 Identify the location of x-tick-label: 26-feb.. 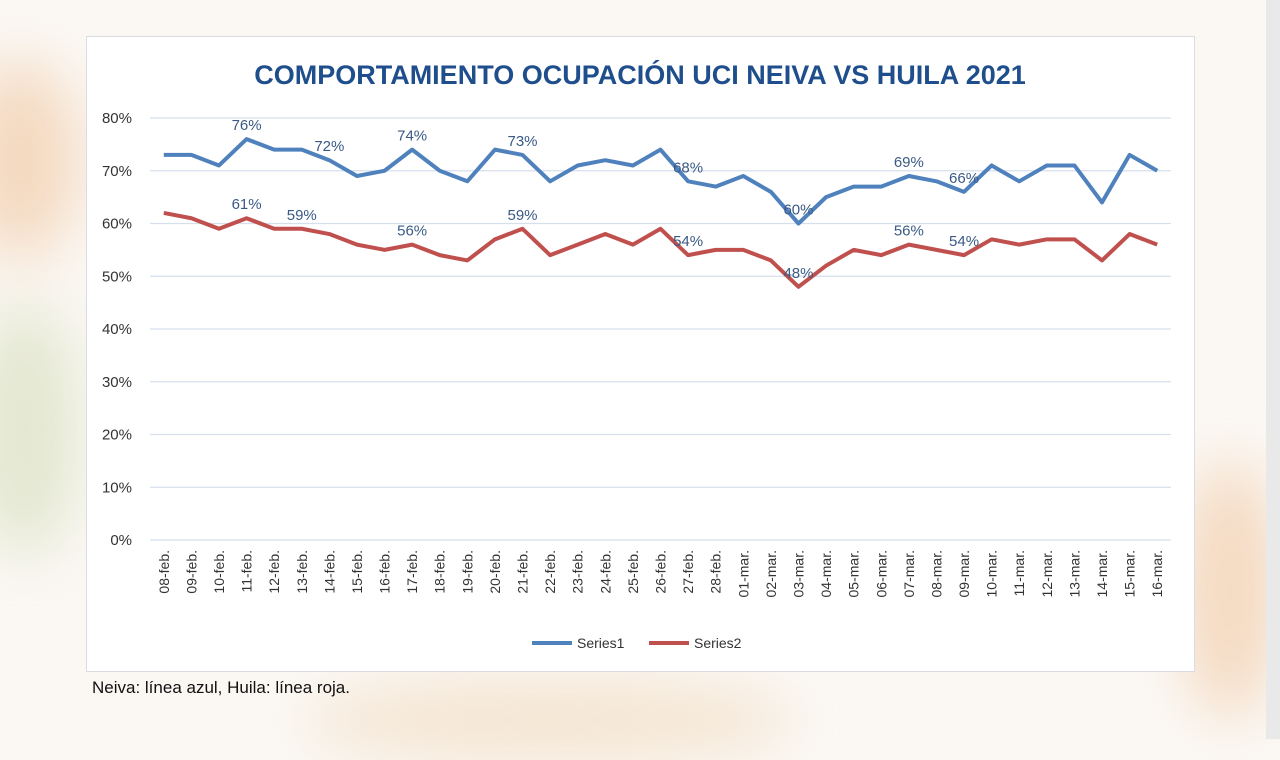
(661, 572).